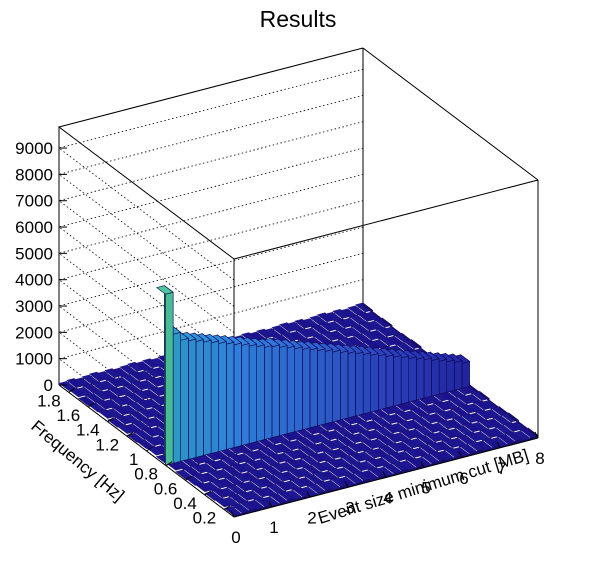 The image size is (598, 575). Describe the element at coordinates (34, 306) in the screenshot. I see `z-tick-label: 3000` at that location.